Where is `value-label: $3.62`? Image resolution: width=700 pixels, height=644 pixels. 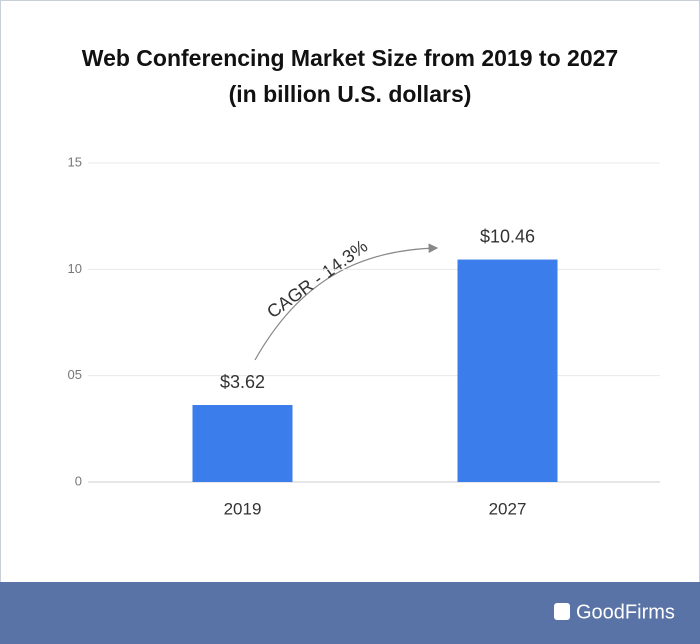
value-label: $3.62 is located at coordinates (242, 382).